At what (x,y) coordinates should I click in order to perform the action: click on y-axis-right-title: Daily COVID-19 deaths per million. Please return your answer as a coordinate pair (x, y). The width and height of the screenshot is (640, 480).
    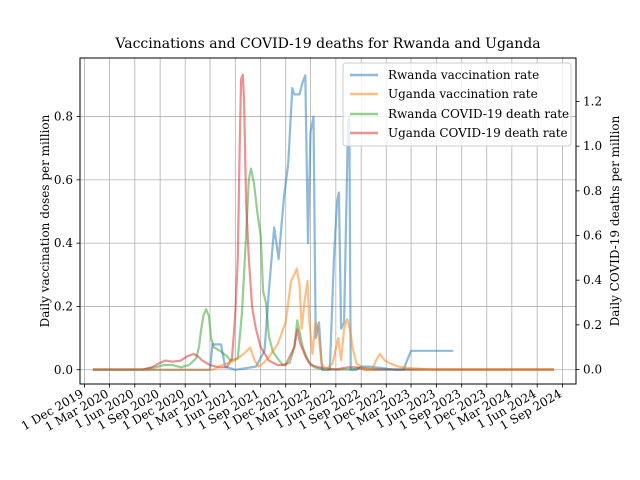
    Looking at the image, I should click on (615, 220).